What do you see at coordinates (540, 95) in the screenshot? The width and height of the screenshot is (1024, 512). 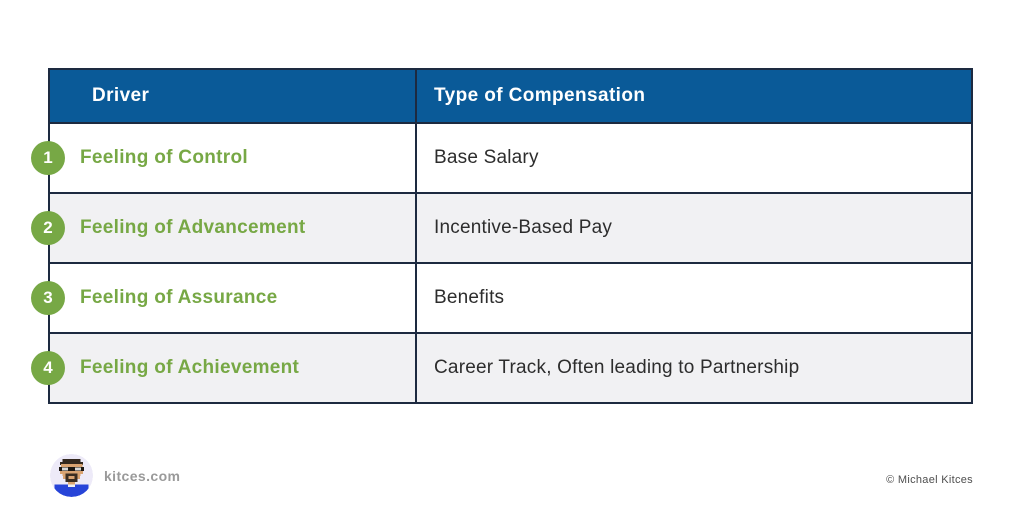 I see `header-type-of-compensation: Type of Compensation` at bounding box center [540, 95].